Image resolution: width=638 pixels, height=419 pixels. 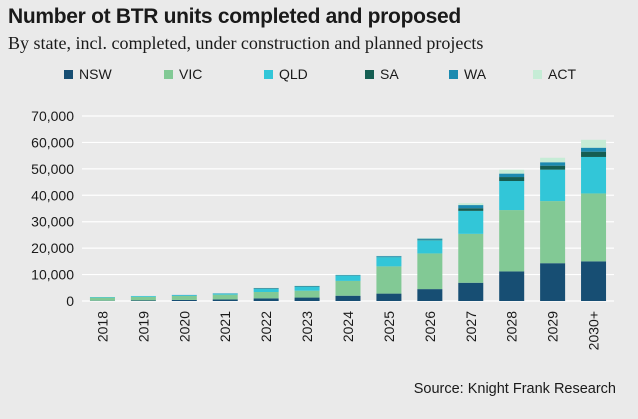 I want to click on x-tick-label: 2022, so click(x=266, y=326).